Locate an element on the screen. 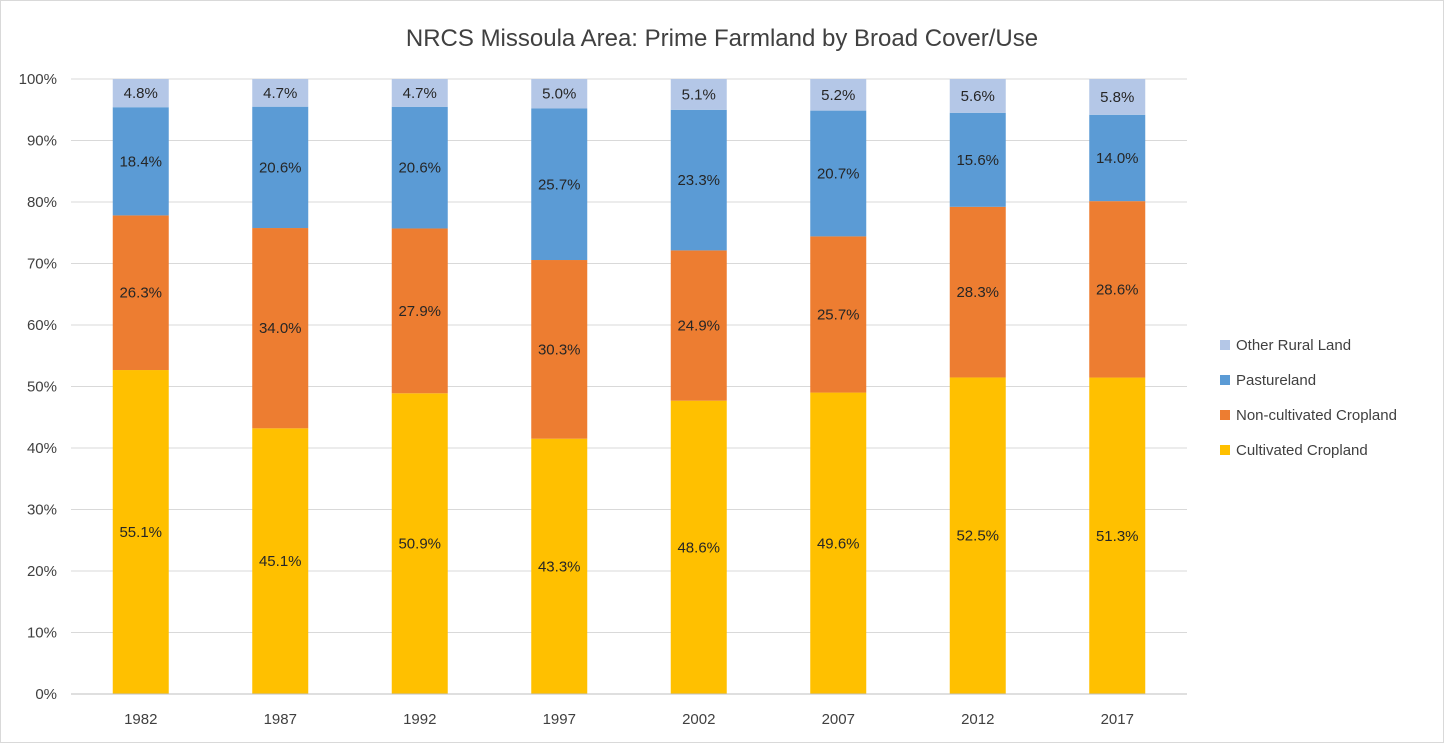 Image resolution: width=1444 pixels, height=743 pixels. y-tick-label: 10% is located at coordinates (42, 633).